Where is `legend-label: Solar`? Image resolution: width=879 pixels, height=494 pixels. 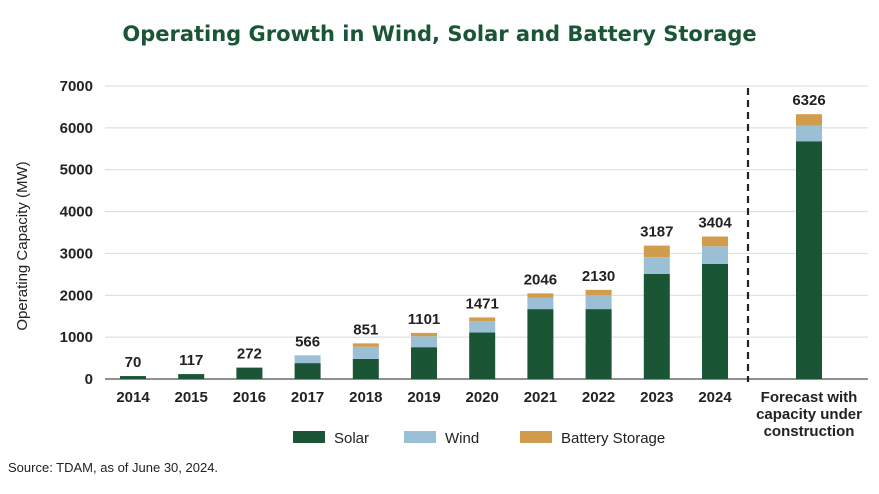
legend-label: Solar is located at coordinates (351, 438).